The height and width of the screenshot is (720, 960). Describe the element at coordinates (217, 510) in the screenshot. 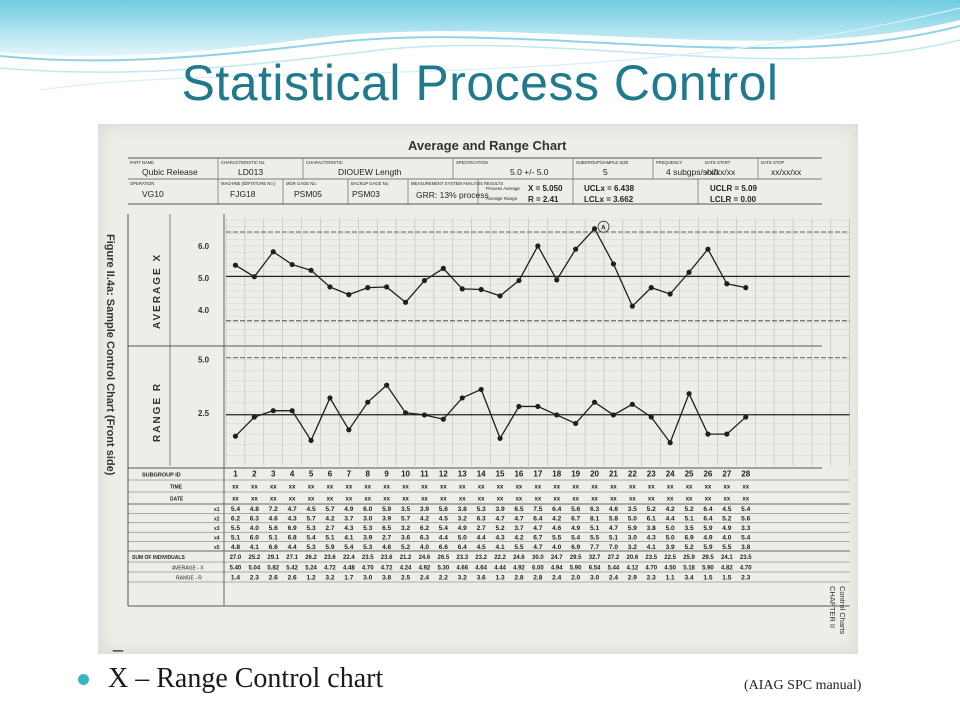

I see `row-label-reading: x1` at that location.